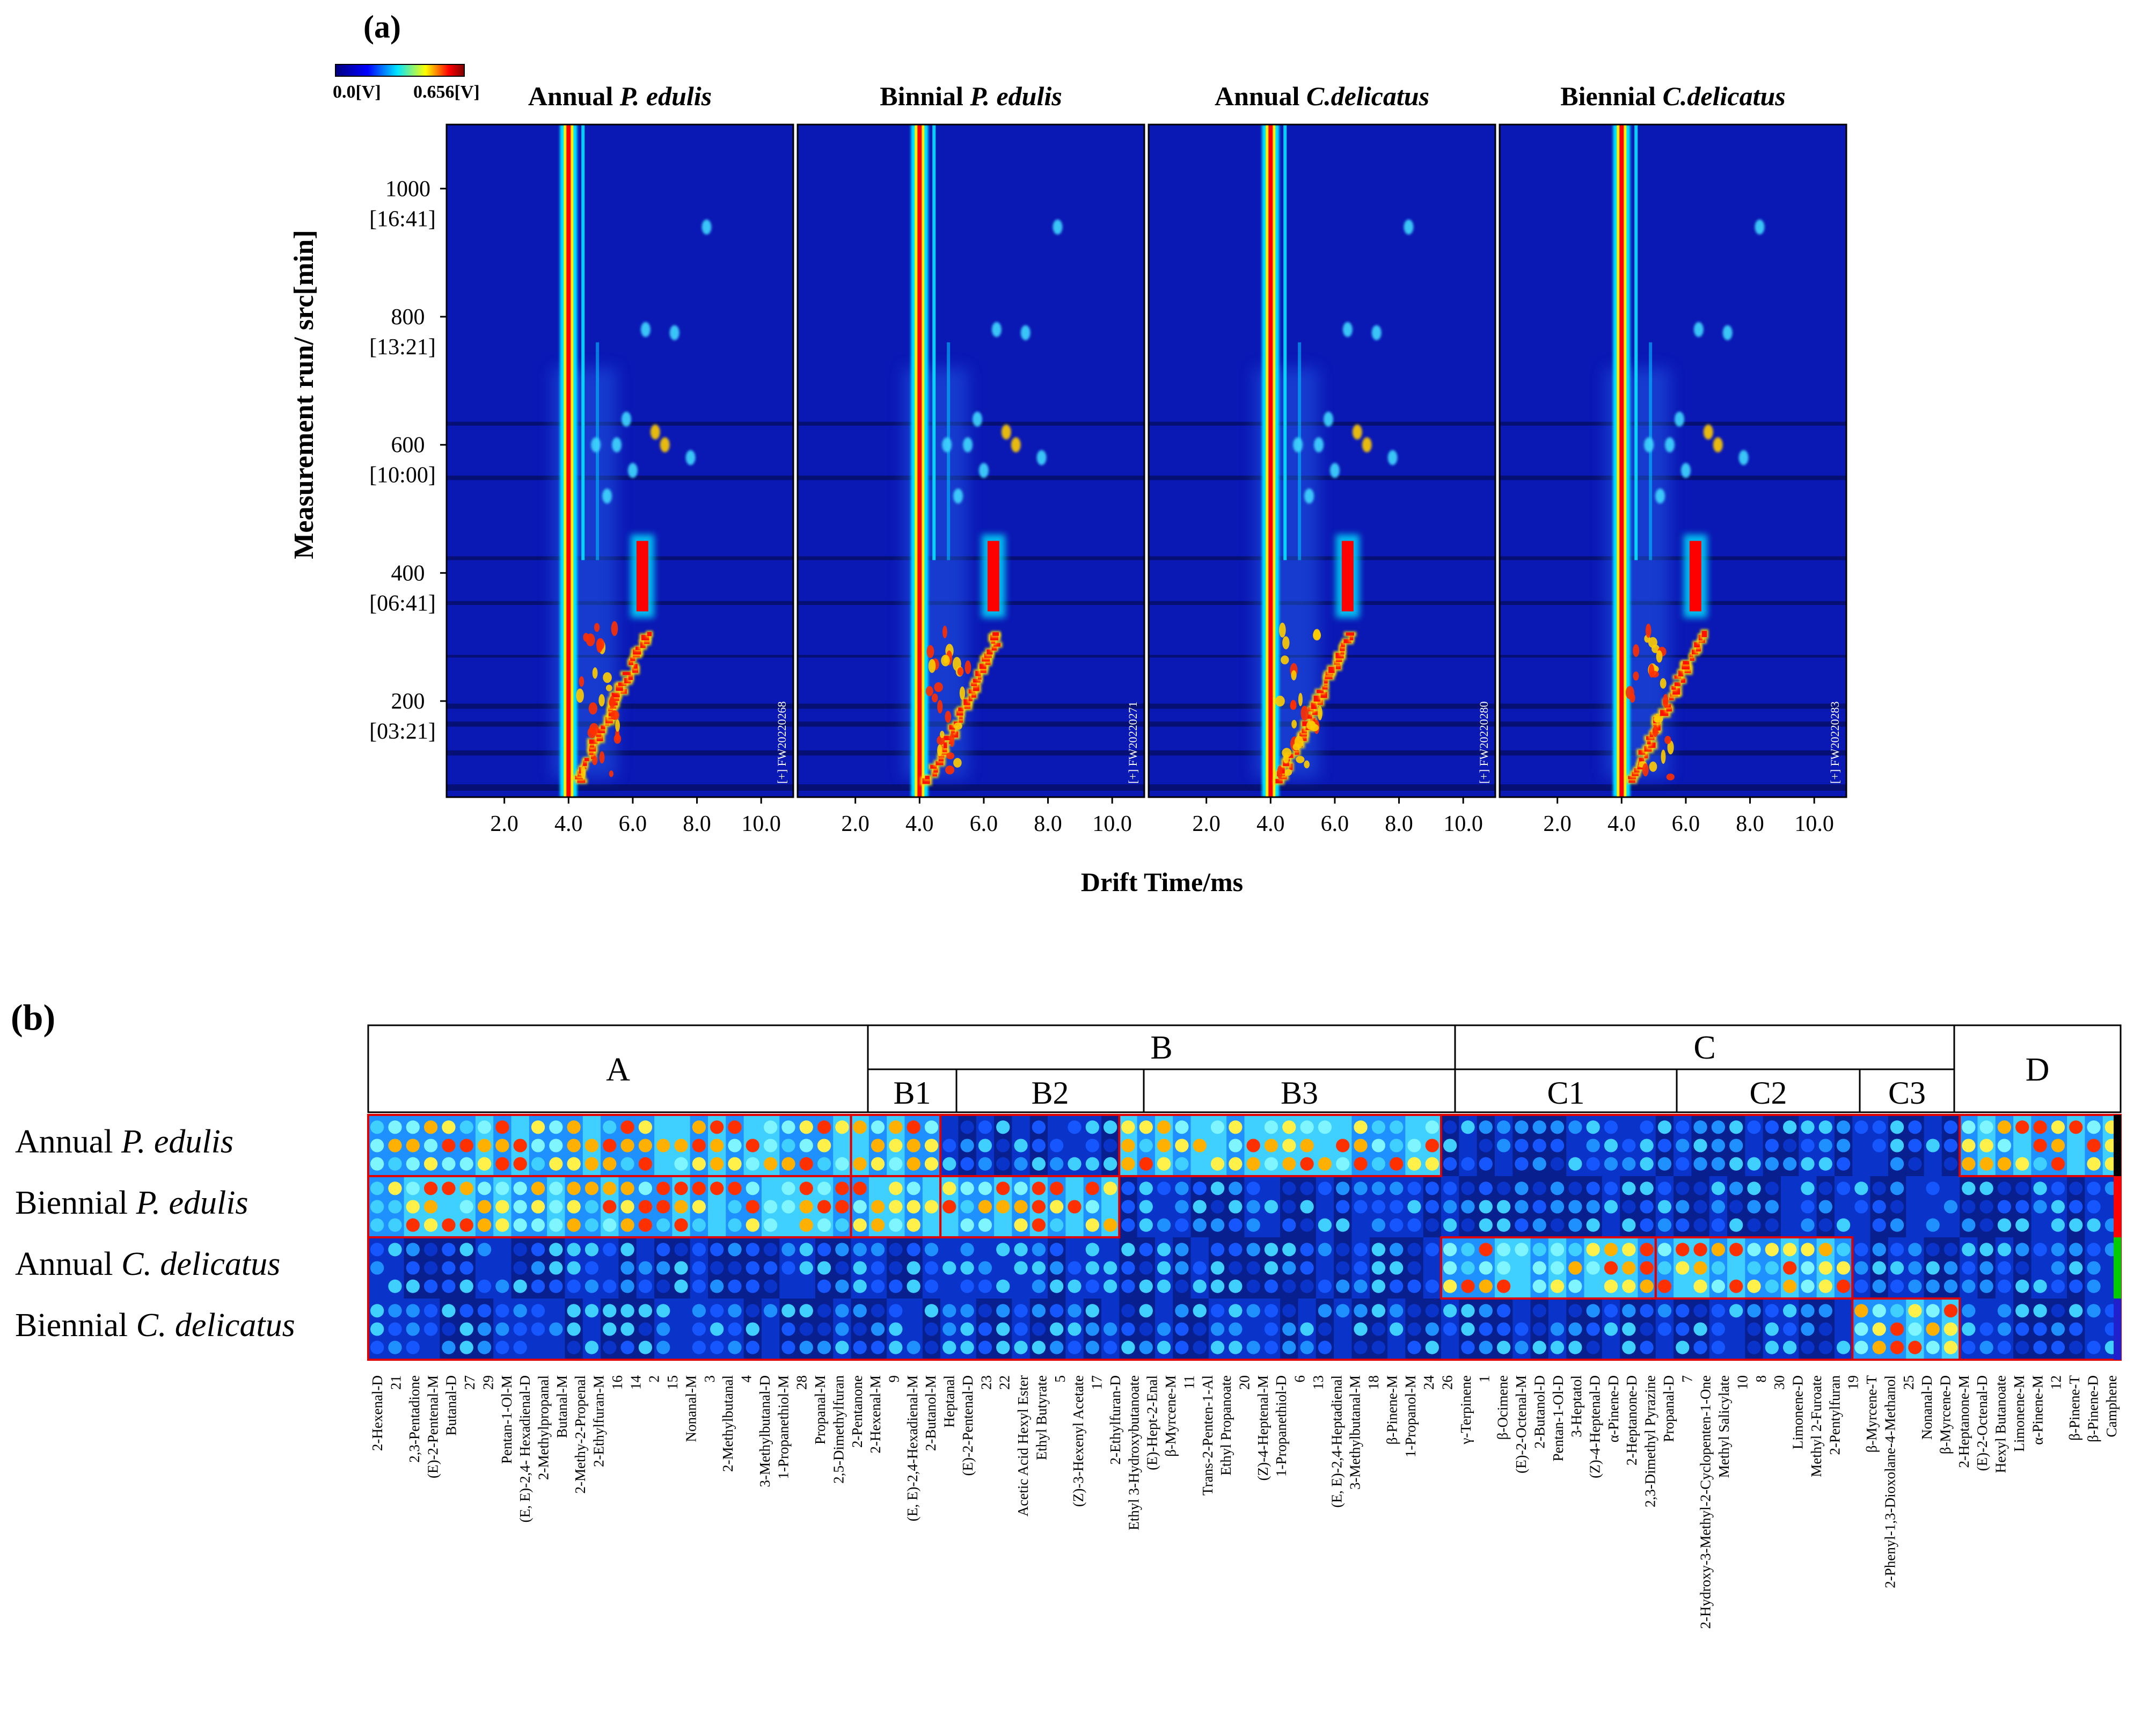 Image resolution: width=2141 pixels, height=1736 pixels. Describe the element at coordinates (1336, 1441) in the screenshot. I see `compound-label: (E, E)-2,4-Heptadienal` at that location.